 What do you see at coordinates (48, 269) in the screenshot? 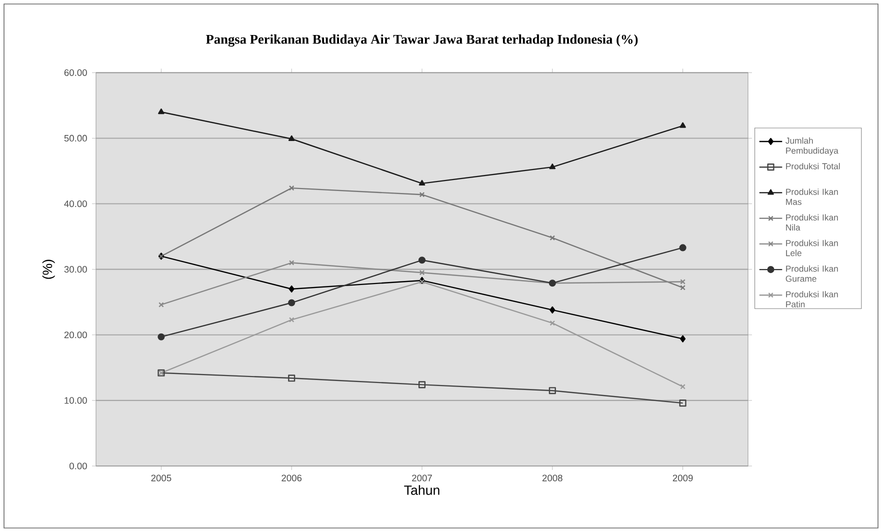
I see `y-axis-title: (%)` at bounding box center [48, 269].